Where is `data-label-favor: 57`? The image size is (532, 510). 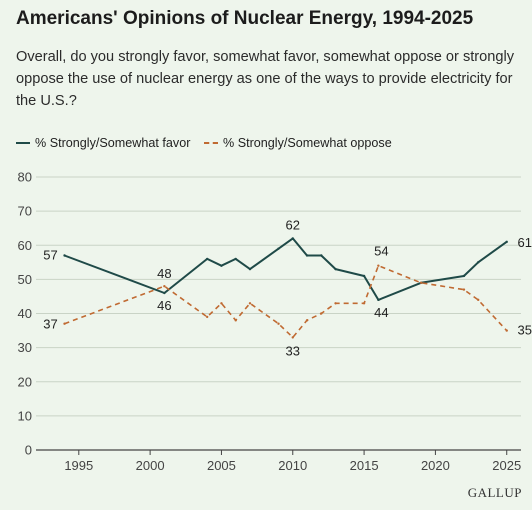
data-label-favor: 57 is located at coordinates (50, 254).